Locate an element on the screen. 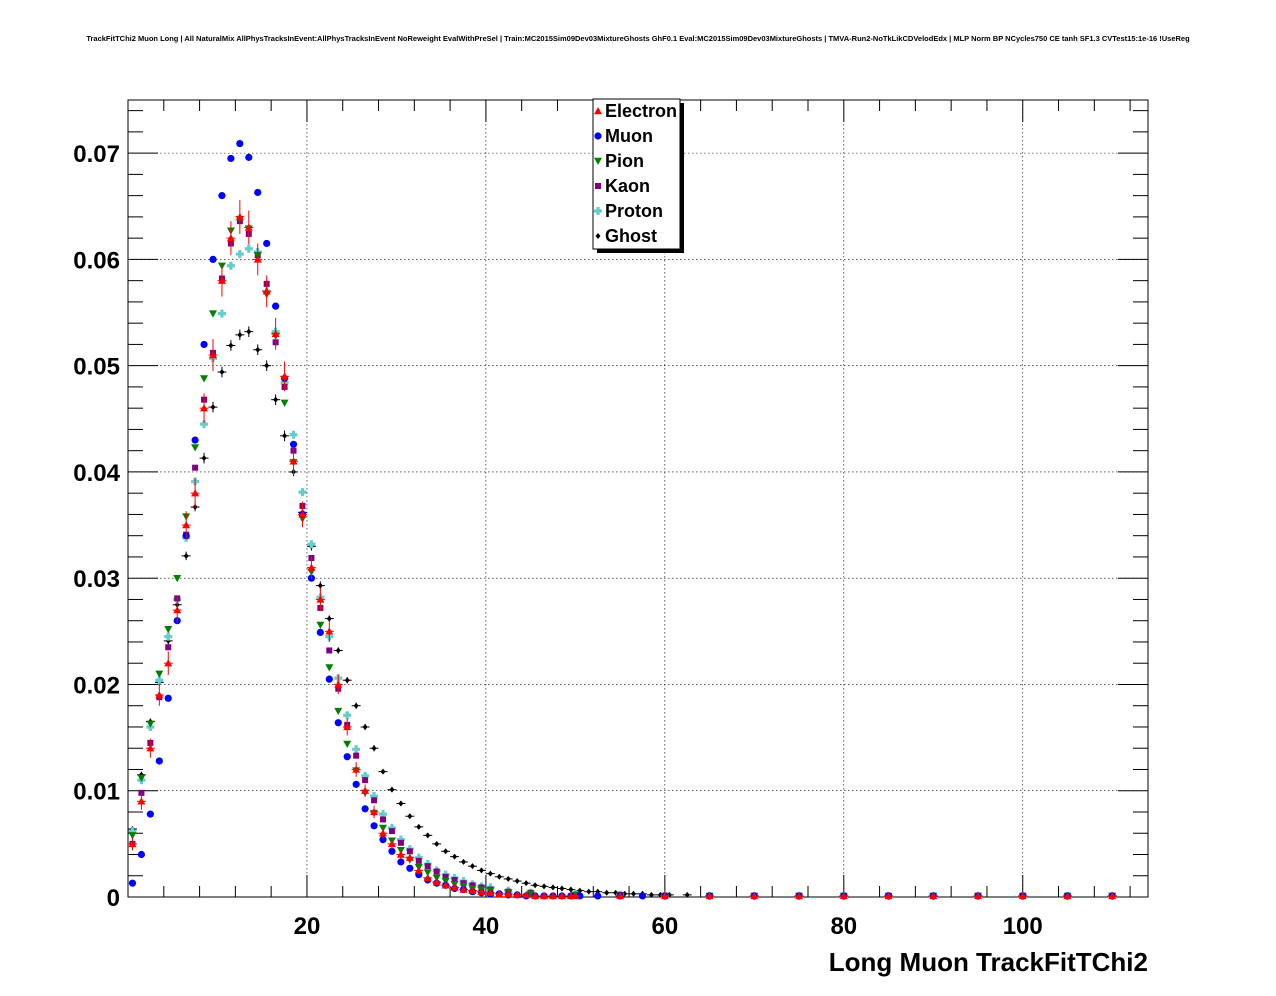 The width and height of the screenshot is (1276, 996). legend-label-pion: Pion is located at coordinates (624, 161).